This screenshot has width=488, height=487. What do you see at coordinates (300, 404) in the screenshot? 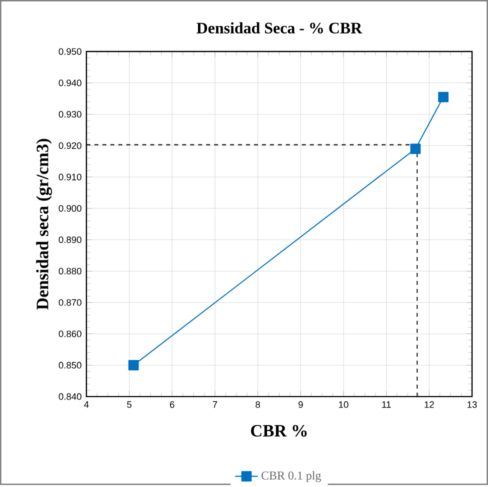
I see `x-tick-label: 9` at bounding box center [300, 404].